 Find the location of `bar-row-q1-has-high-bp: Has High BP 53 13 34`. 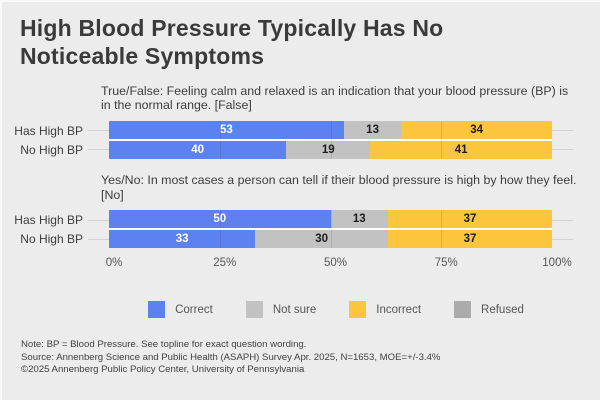

bar-row-q1-has-high-bp: Has High BP 53 13 34 is located at coordinates (301, 130).